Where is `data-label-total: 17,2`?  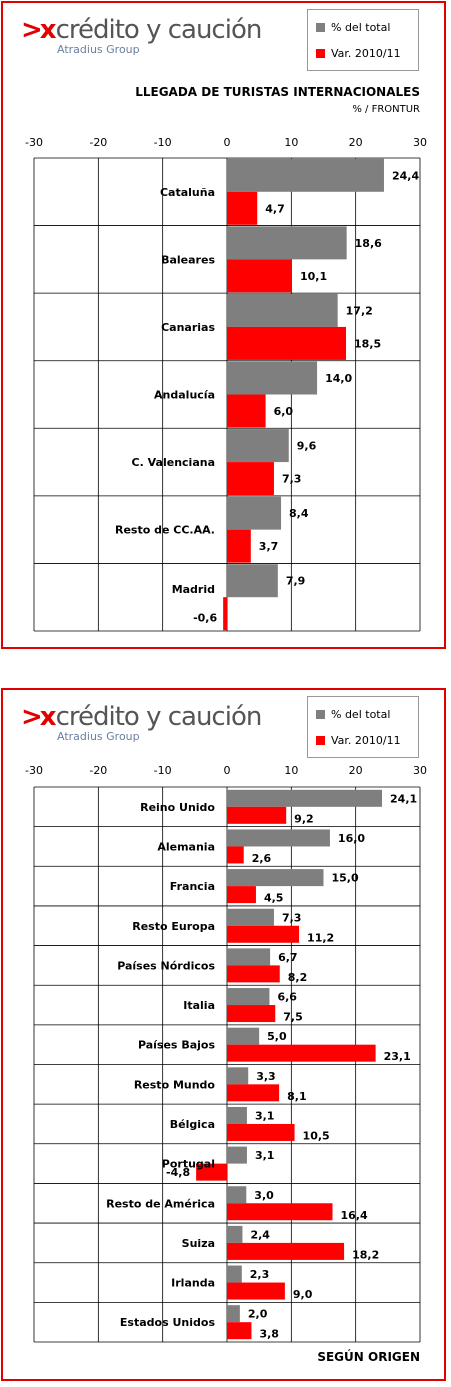
data-label-total: 17,2 is located at coordinates (359, 310).